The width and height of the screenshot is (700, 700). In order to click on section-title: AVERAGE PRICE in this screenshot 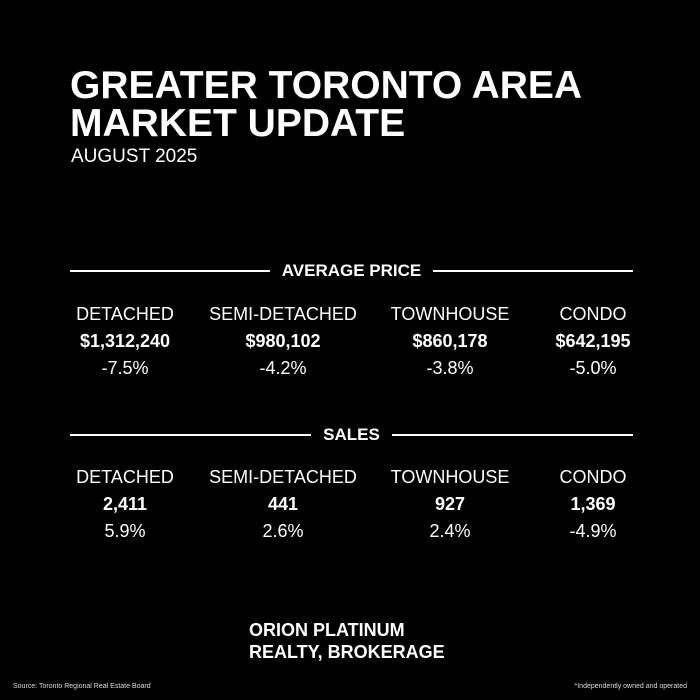, I will do `click(351, 270)`.